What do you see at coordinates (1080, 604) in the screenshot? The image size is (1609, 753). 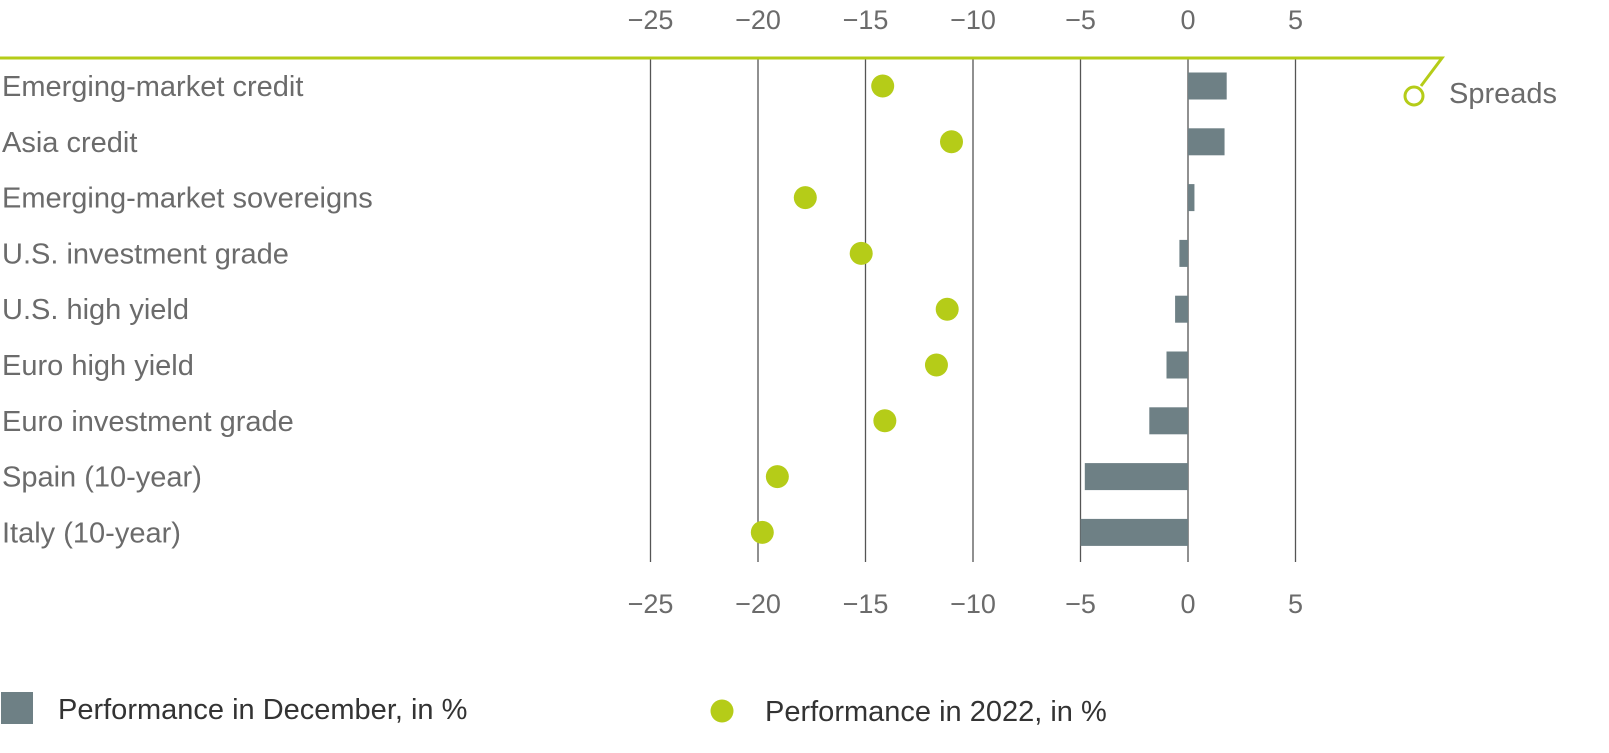 I see `bottom-axis-tick-label: −5` at bounding box center [1080, 604].